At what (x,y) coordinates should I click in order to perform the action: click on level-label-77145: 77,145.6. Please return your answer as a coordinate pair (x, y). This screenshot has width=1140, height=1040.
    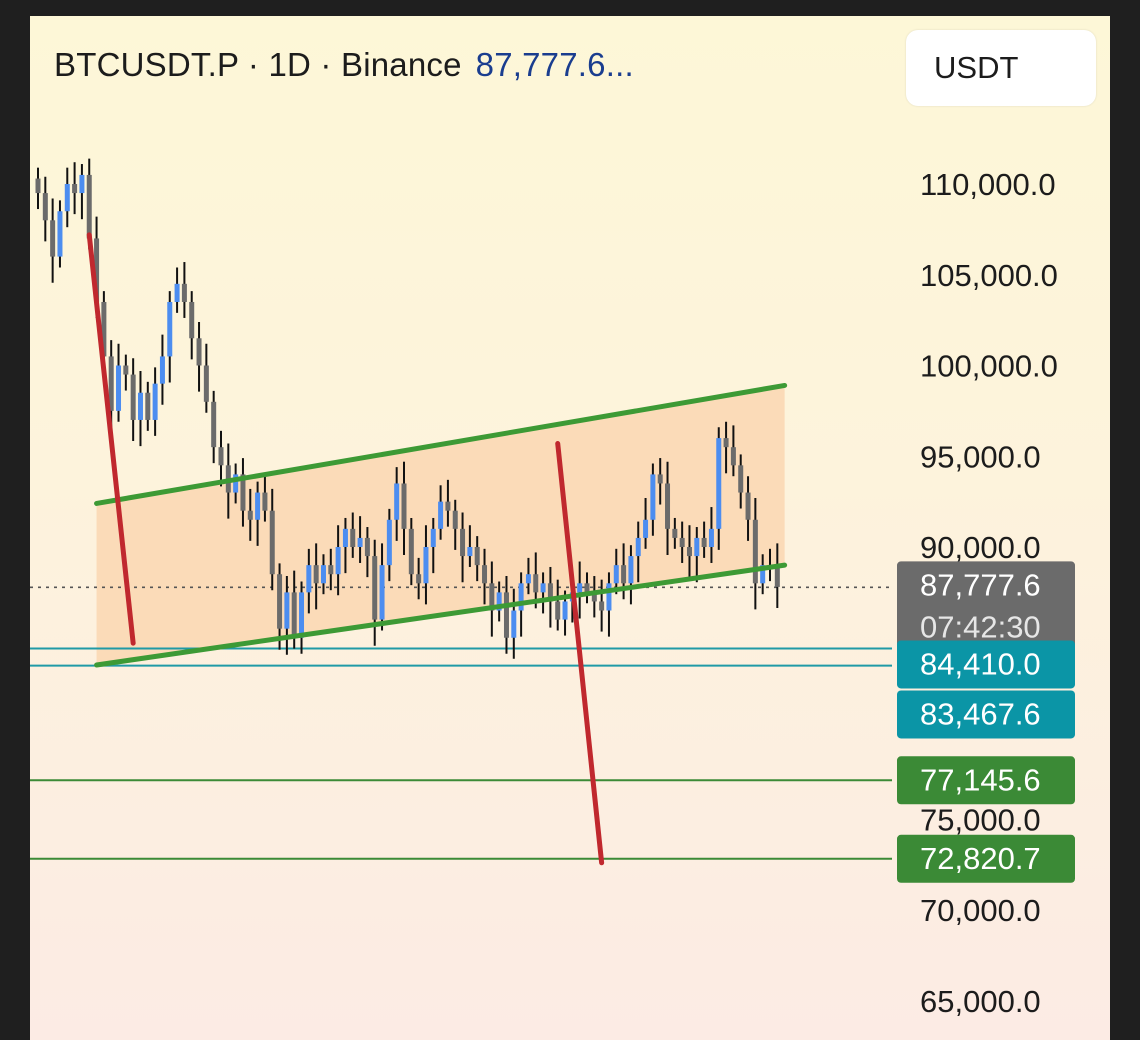
    Looking at the image, I should click on (986, 780).